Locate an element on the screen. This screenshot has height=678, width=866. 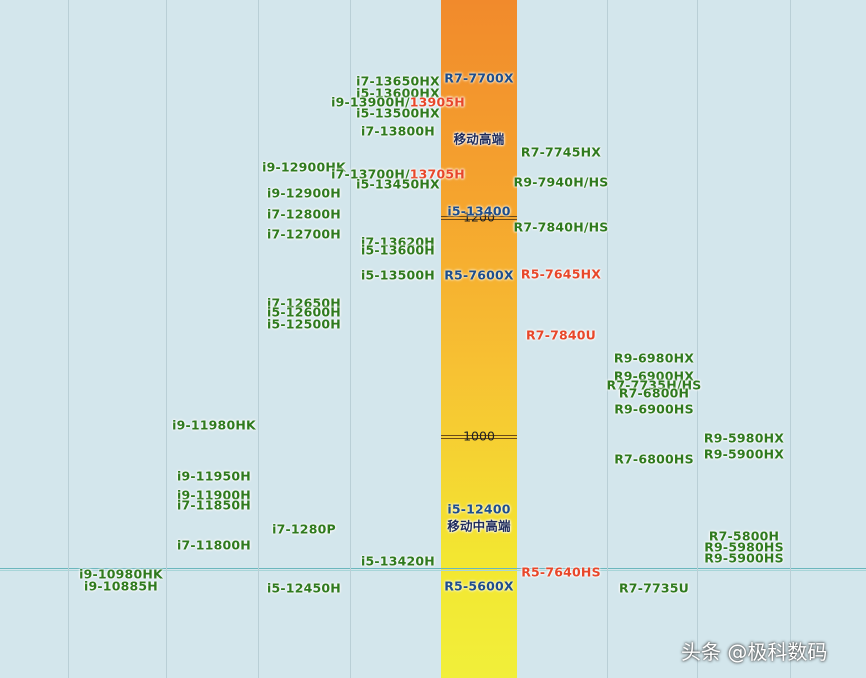
cpu-model-text: R7-7700X is located at coordinates (479, 78).